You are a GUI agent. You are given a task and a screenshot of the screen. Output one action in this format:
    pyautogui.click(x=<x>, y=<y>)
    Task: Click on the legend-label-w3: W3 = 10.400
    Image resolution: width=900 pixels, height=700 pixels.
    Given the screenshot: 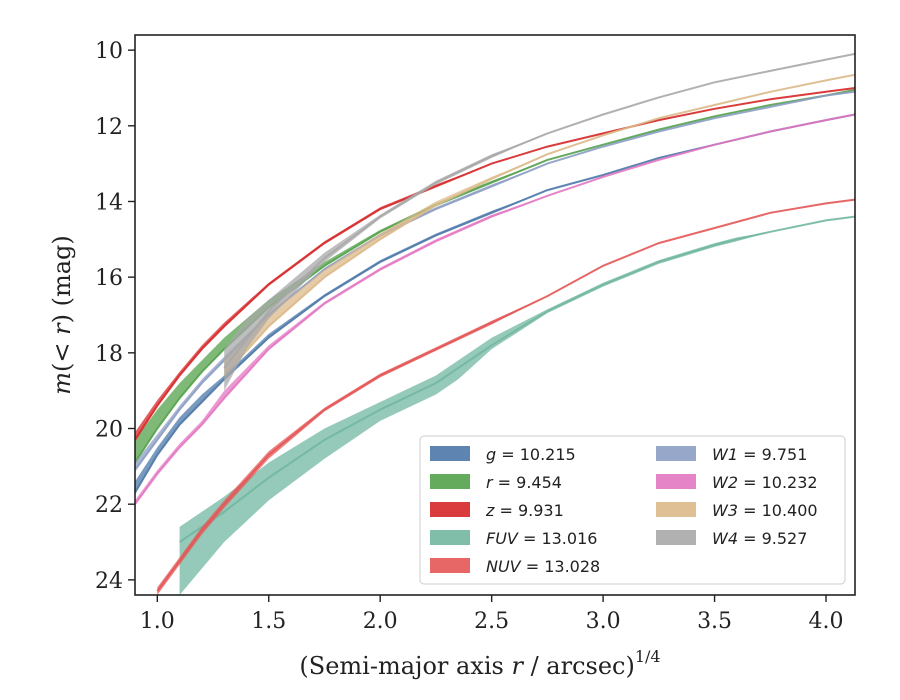 What is the action you would take?
    pyautogui.click(x=765, y=510)
    